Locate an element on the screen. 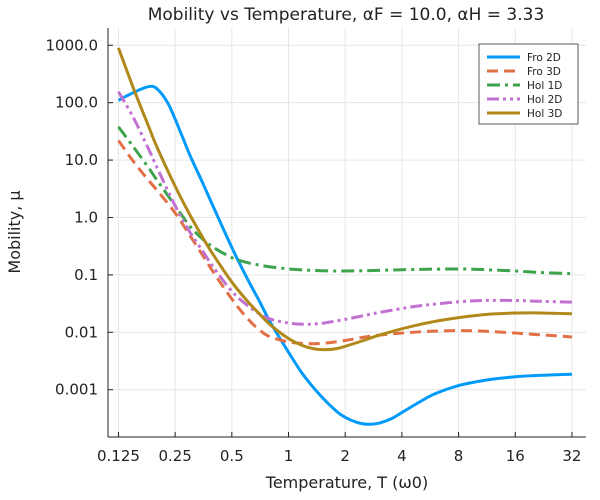 Image resolution: width=600 pixels, height=500 pixels. legend-label: Fro 3D is located at coordinates (544, 72).